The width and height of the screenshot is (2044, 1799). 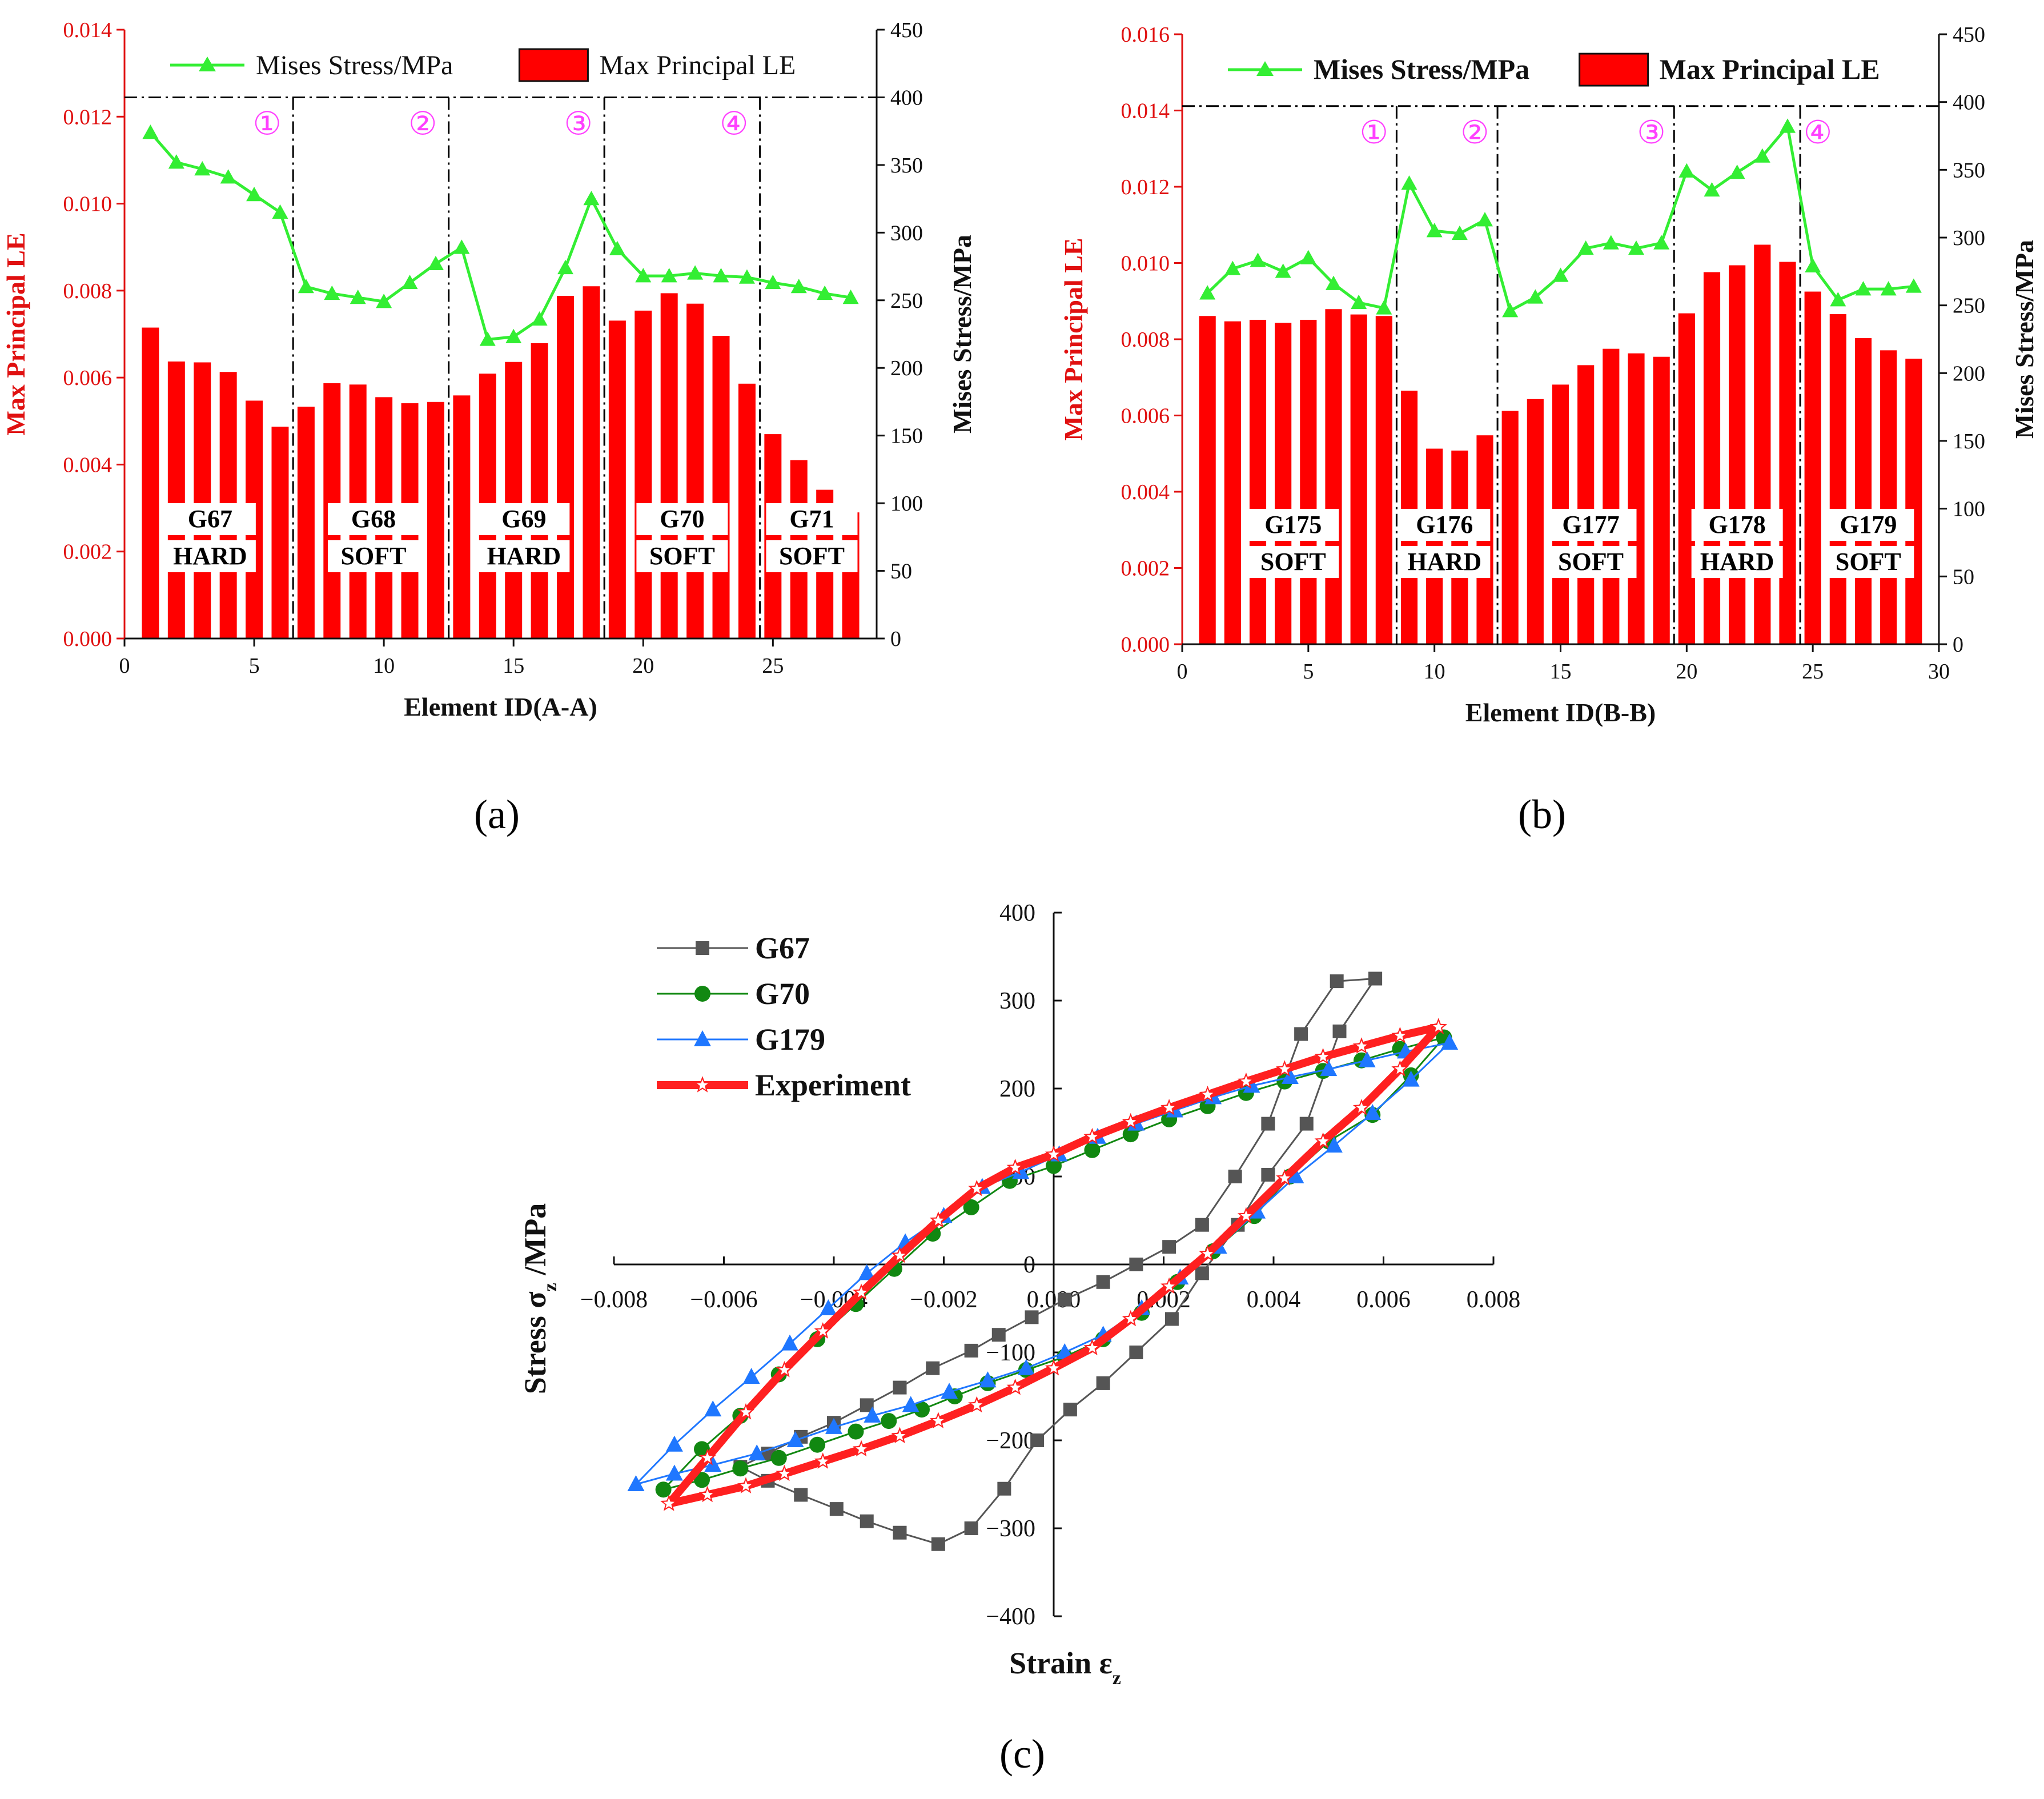 I want to click on legend-bar-swatch, so click(x=553, y=65).